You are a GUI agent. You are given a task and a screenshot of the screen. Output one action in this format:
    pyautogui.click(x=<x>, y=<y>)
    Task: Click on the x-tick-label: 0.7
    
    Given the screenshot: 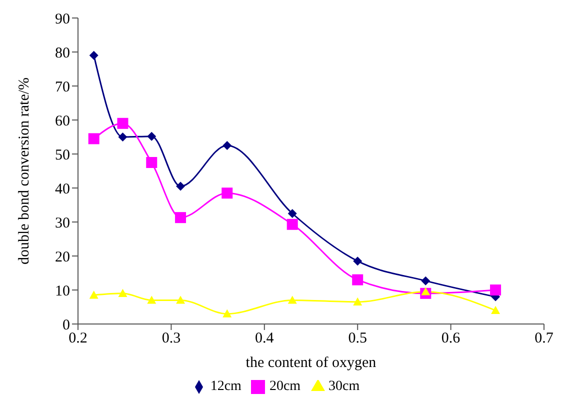 What is the action you would take?
    pyautogui.click(x=544, y=338)
    